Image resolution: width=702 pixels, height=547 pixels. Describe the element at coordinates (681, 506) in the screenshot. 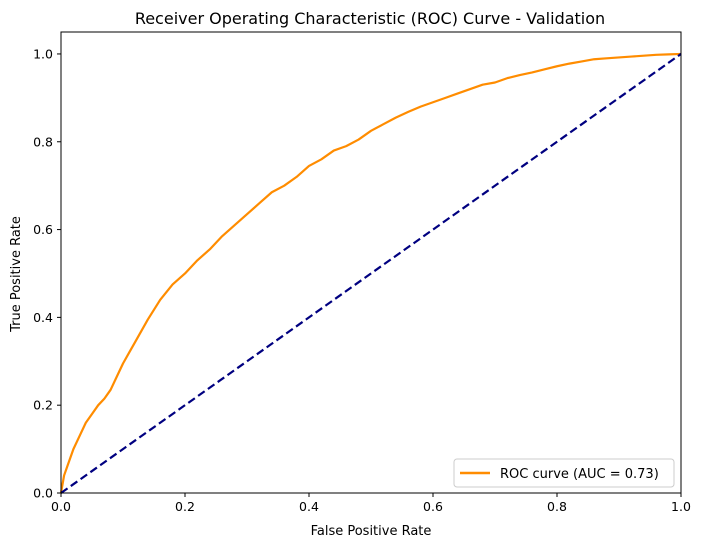

I see `x-tick-label: 1.0` at that location.